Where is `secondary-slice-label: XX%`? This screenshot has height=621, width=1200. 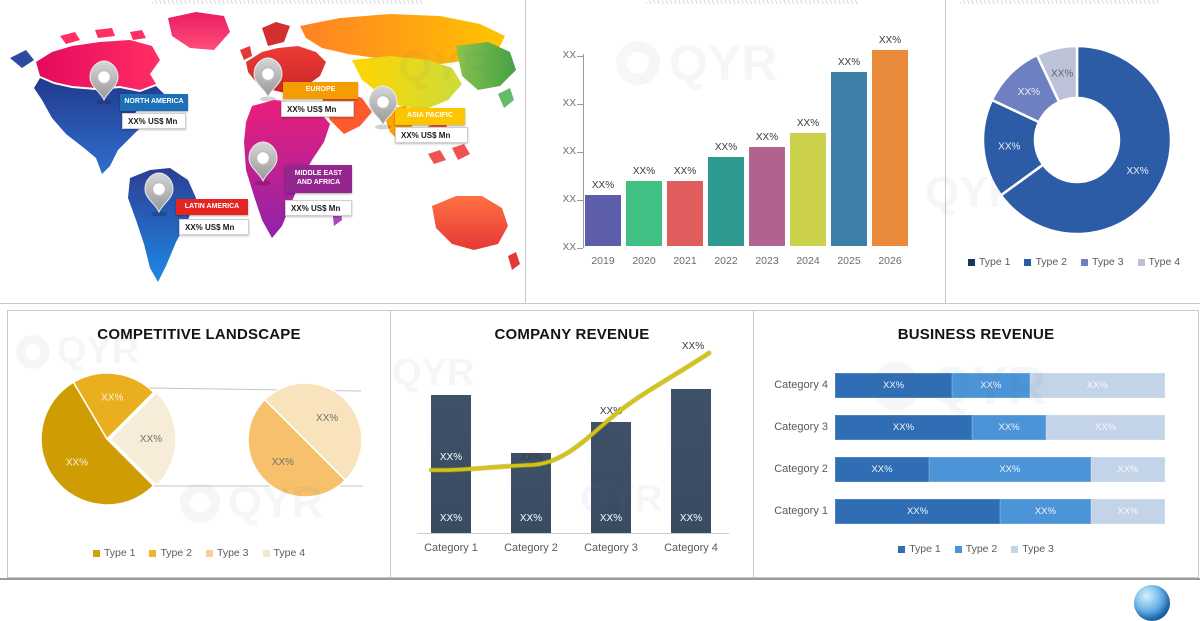 secondary-slice-label: XX% is located at coordinates (283, 462).